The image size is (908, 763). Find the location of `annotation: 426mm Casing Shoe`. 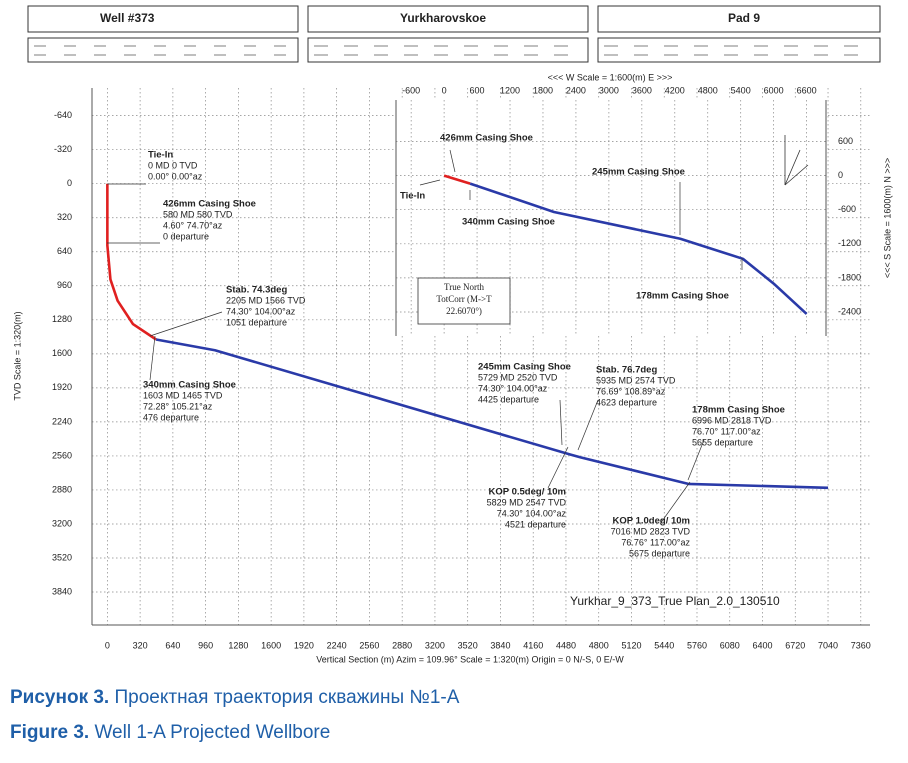

annotation: 426mm Casing Shoe is located at coordinates (209, 204).